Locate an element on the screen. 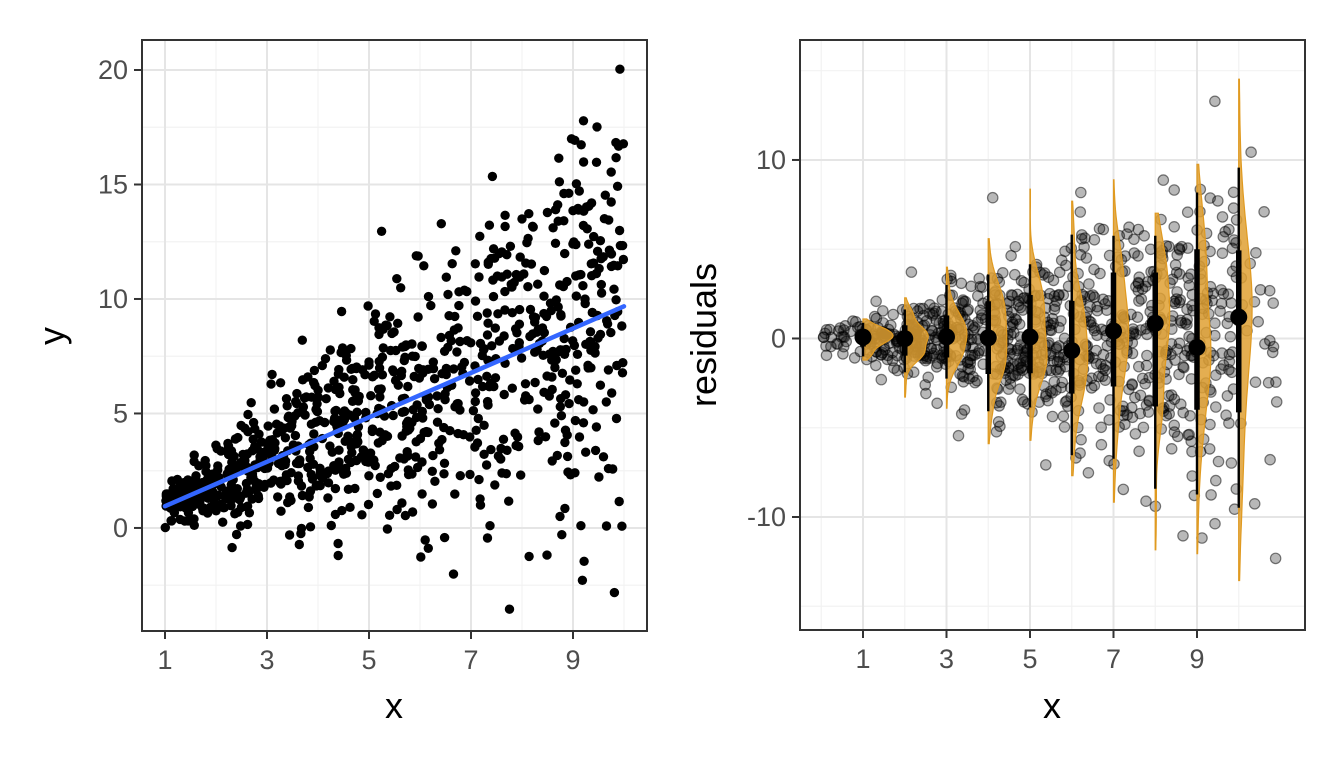  right-xaxis-title: x is located at coordinates (1052, 705).